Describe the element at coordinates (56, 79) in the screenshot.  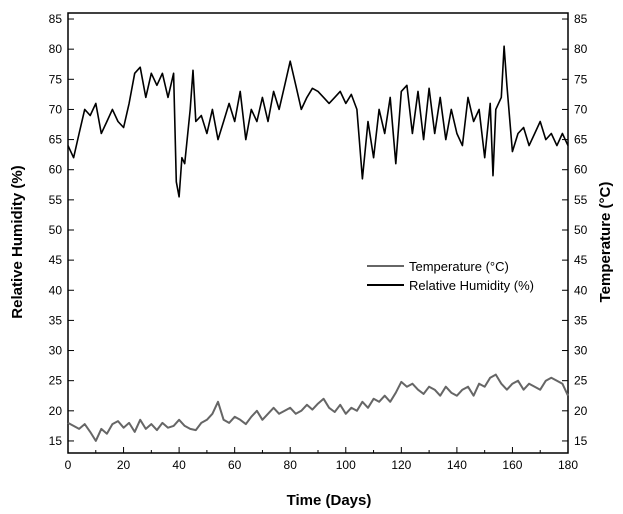
I see `left-y-tick-label: 75` at that location.